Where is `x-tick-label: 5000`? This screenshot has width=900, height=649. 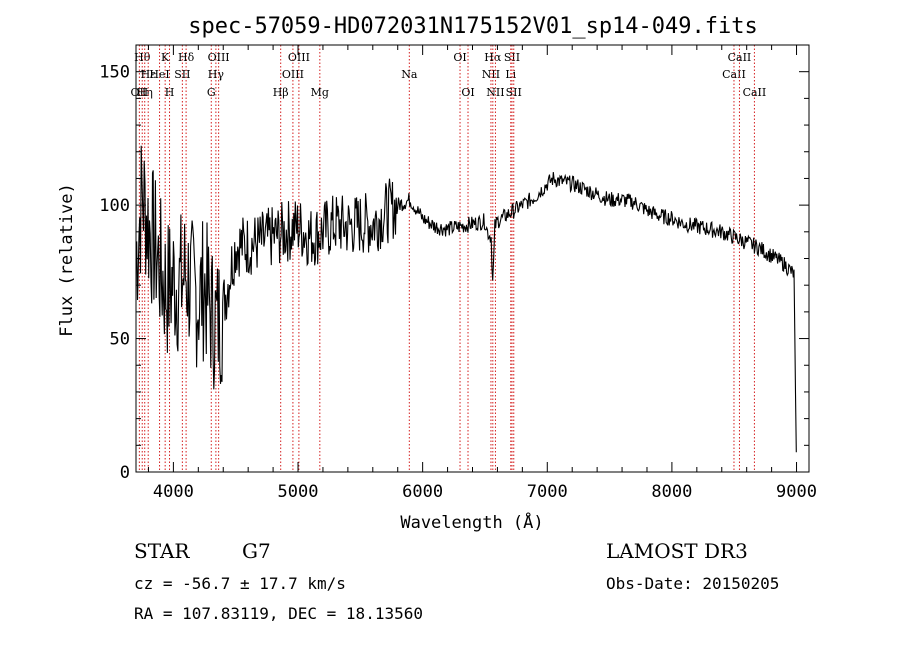 x-tick-label: 5000 is located at coordinates (298, 492).